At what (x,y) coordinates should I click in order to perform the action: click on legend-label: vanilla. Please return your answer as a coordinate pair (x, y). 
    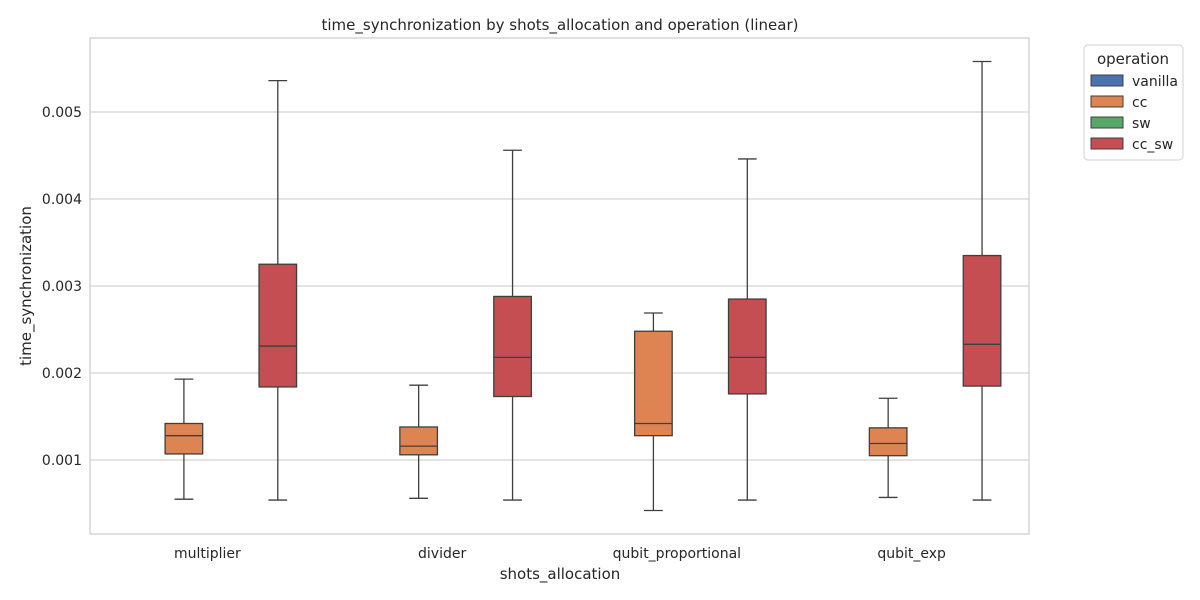
    Looking at the image, I should click on (1155, 82).